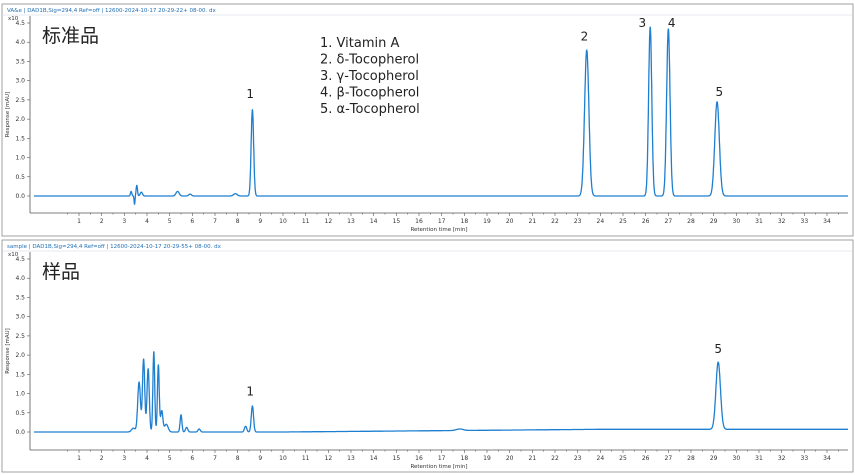 The height and width of the screenshot is (475, 855). What do you see at coordinates (672, 23) in the screenshot?
I see `peak-label: 4` at bounding box center [672, 23].